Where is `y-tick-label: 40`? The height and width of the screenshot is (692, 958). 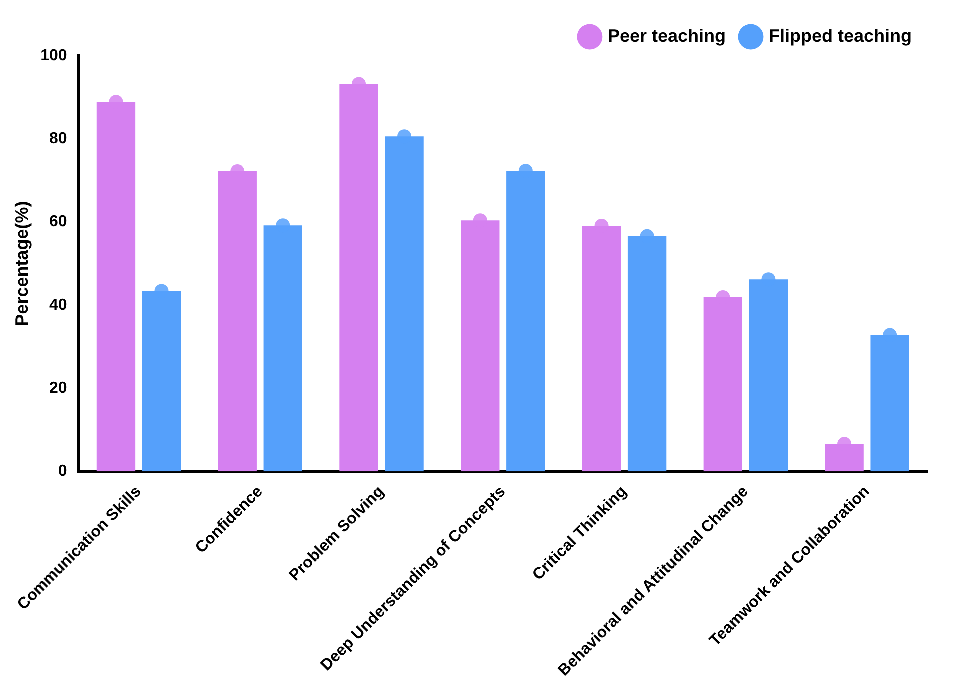
y-tick-label: 40 is located at coordinates (59, 305).